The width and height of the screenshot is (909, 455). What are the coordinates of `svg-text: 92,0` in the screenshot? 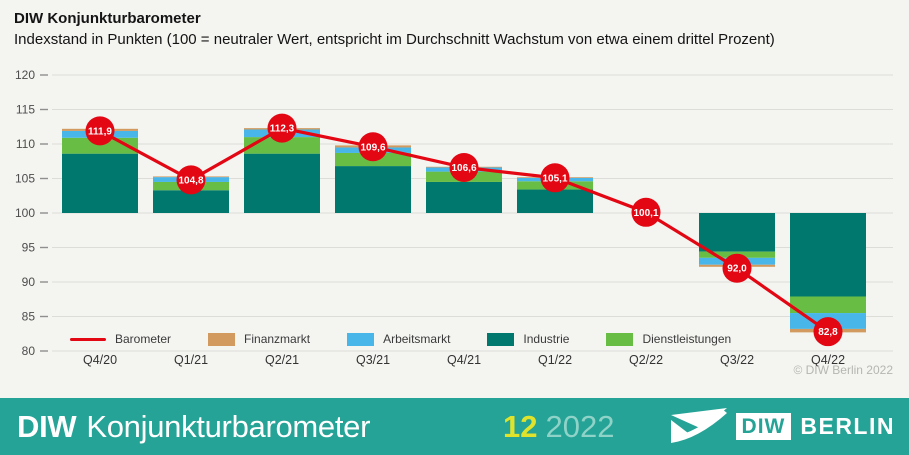 It's located at (737, 269).